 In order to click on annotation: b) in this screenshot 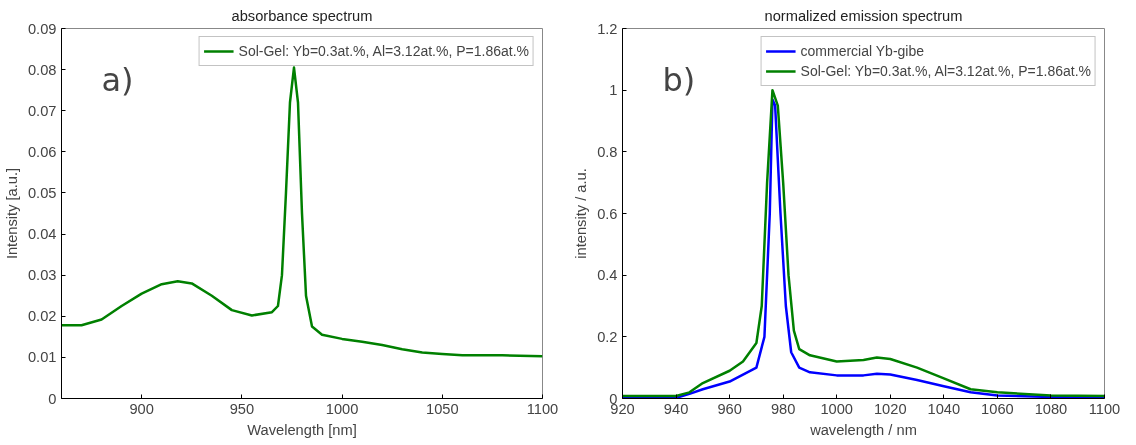, I will do `click(679, 79)`.